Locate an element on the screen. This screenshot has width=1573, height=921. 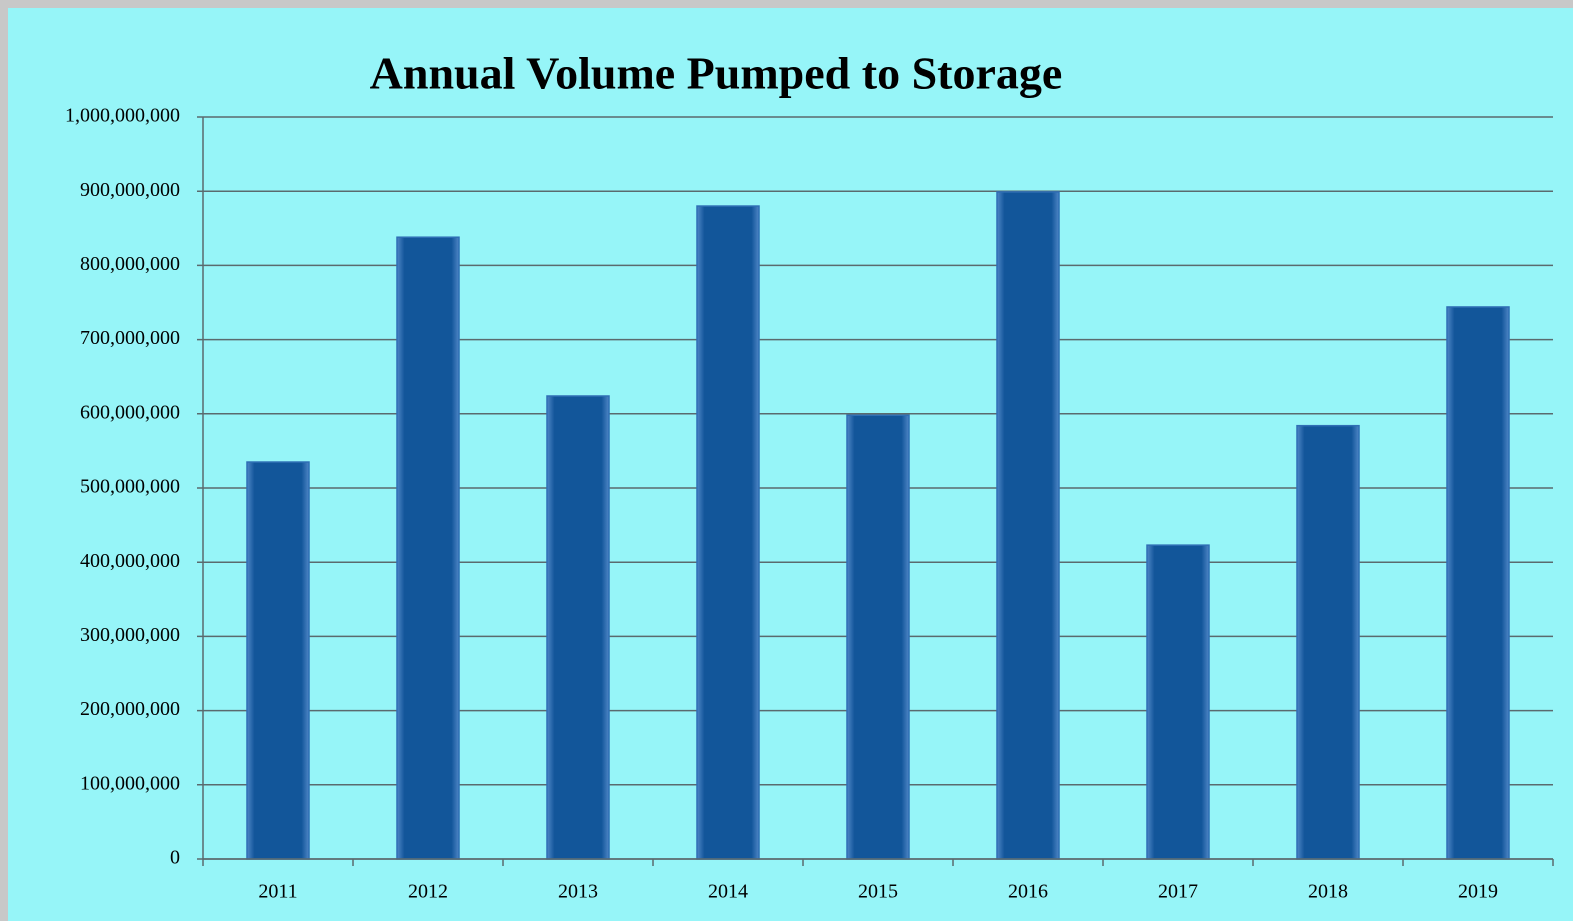
y-tick-label: 200,000,000 is located at coordinates (130, 709).